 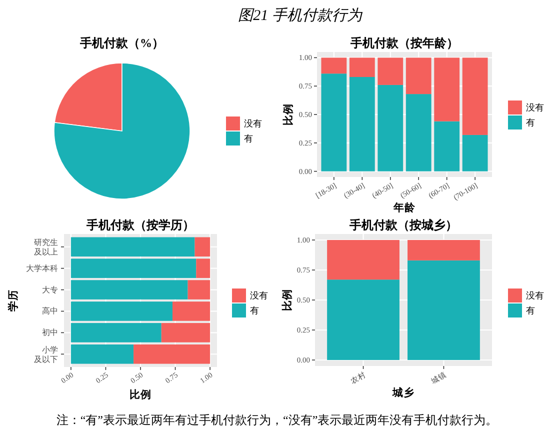 What do you see at coordinates (46, 247) in the screenshot?
I see `tick-label: 研究生及以上` at bounding box center [46, 247].